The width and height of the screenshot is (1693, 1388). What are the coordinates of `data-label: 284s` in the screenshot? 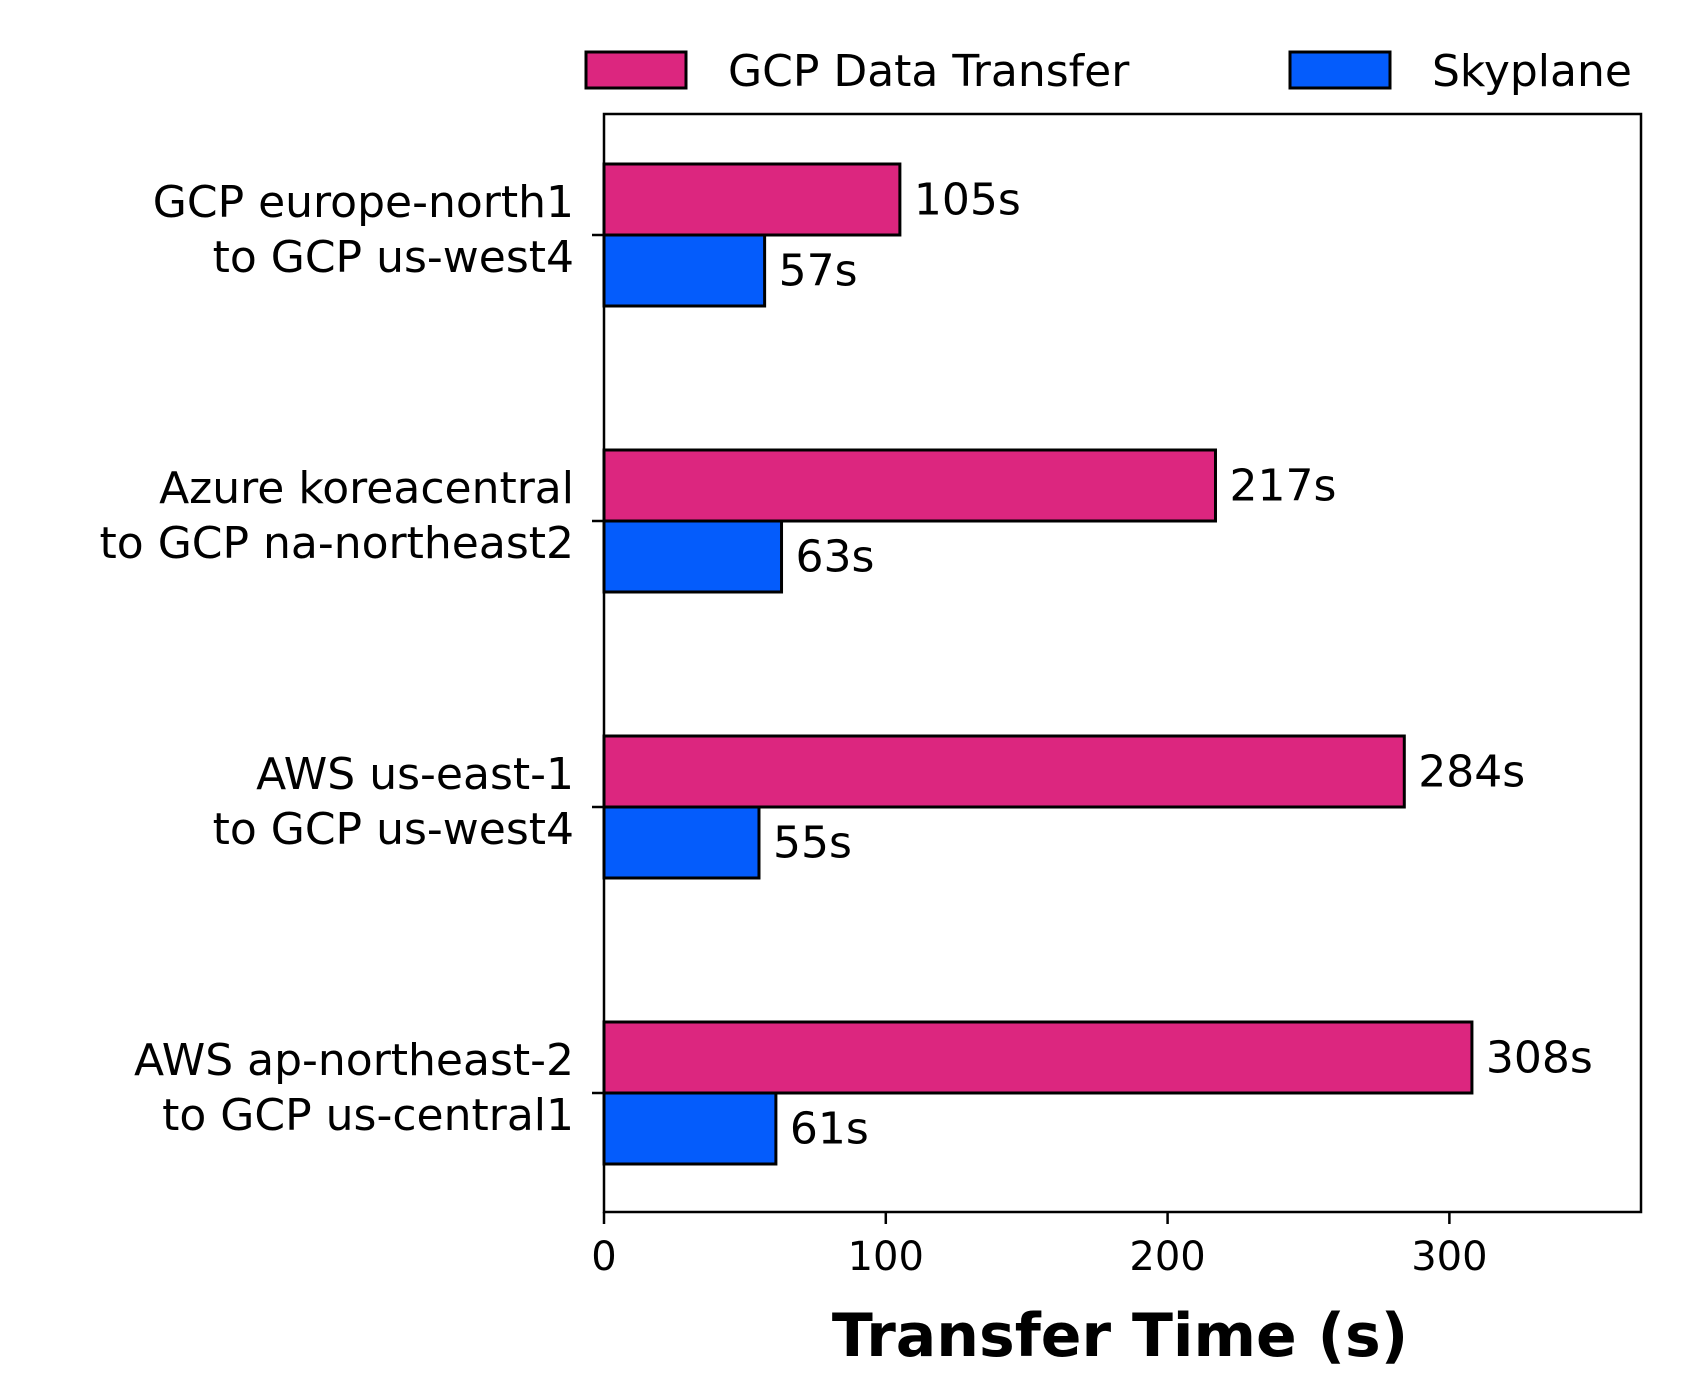 It's located at (1471, 772).